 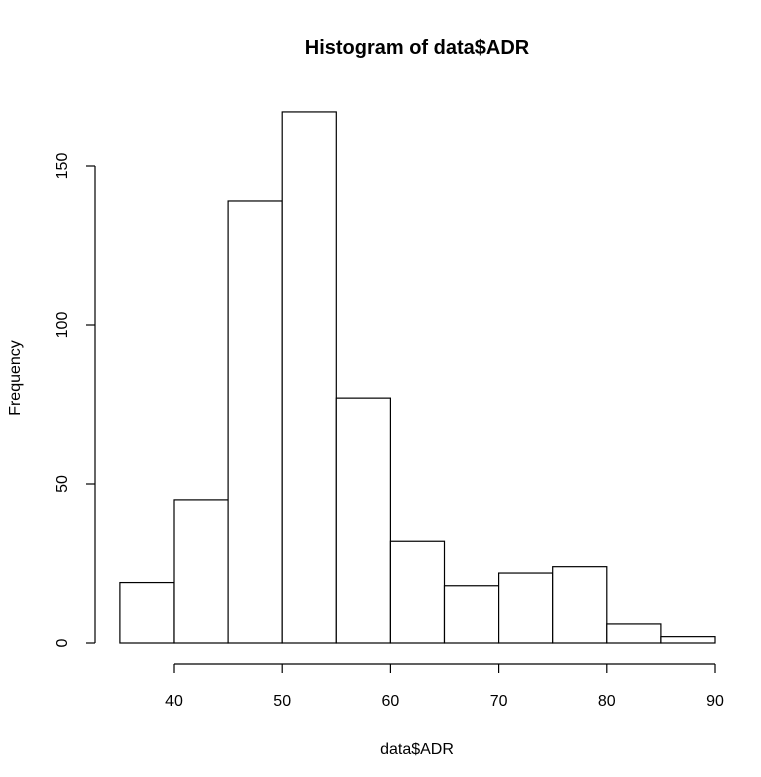 I want to click on x-tick-label-70: 70, so click(x=499, y=701).